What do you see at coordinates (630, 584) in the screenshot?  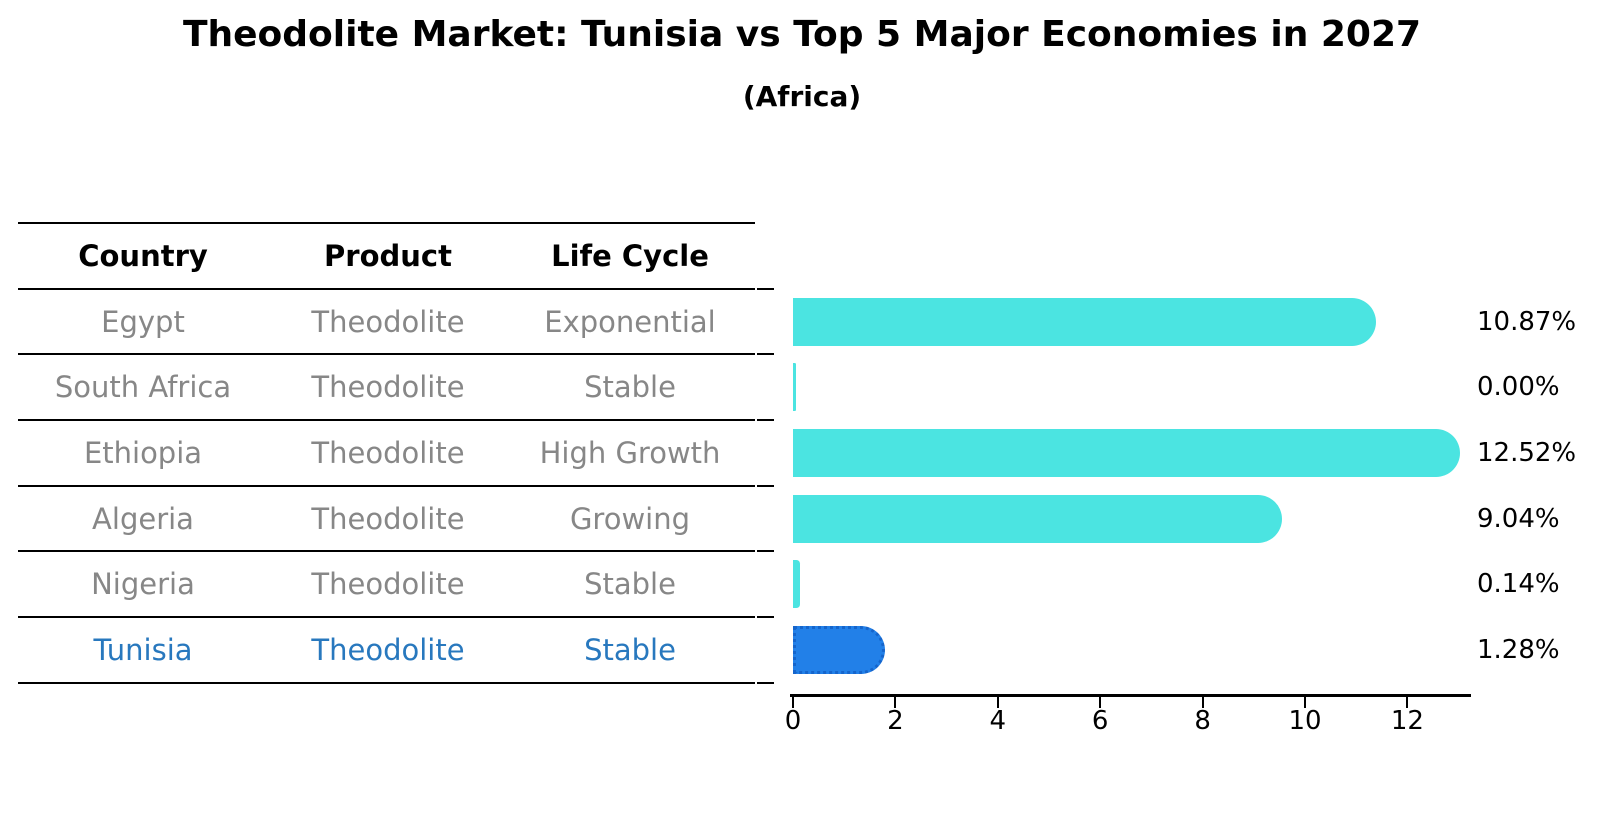 I see `table-cell-life_cycle-nigeria: Stable` at bounding box center [630, 584].